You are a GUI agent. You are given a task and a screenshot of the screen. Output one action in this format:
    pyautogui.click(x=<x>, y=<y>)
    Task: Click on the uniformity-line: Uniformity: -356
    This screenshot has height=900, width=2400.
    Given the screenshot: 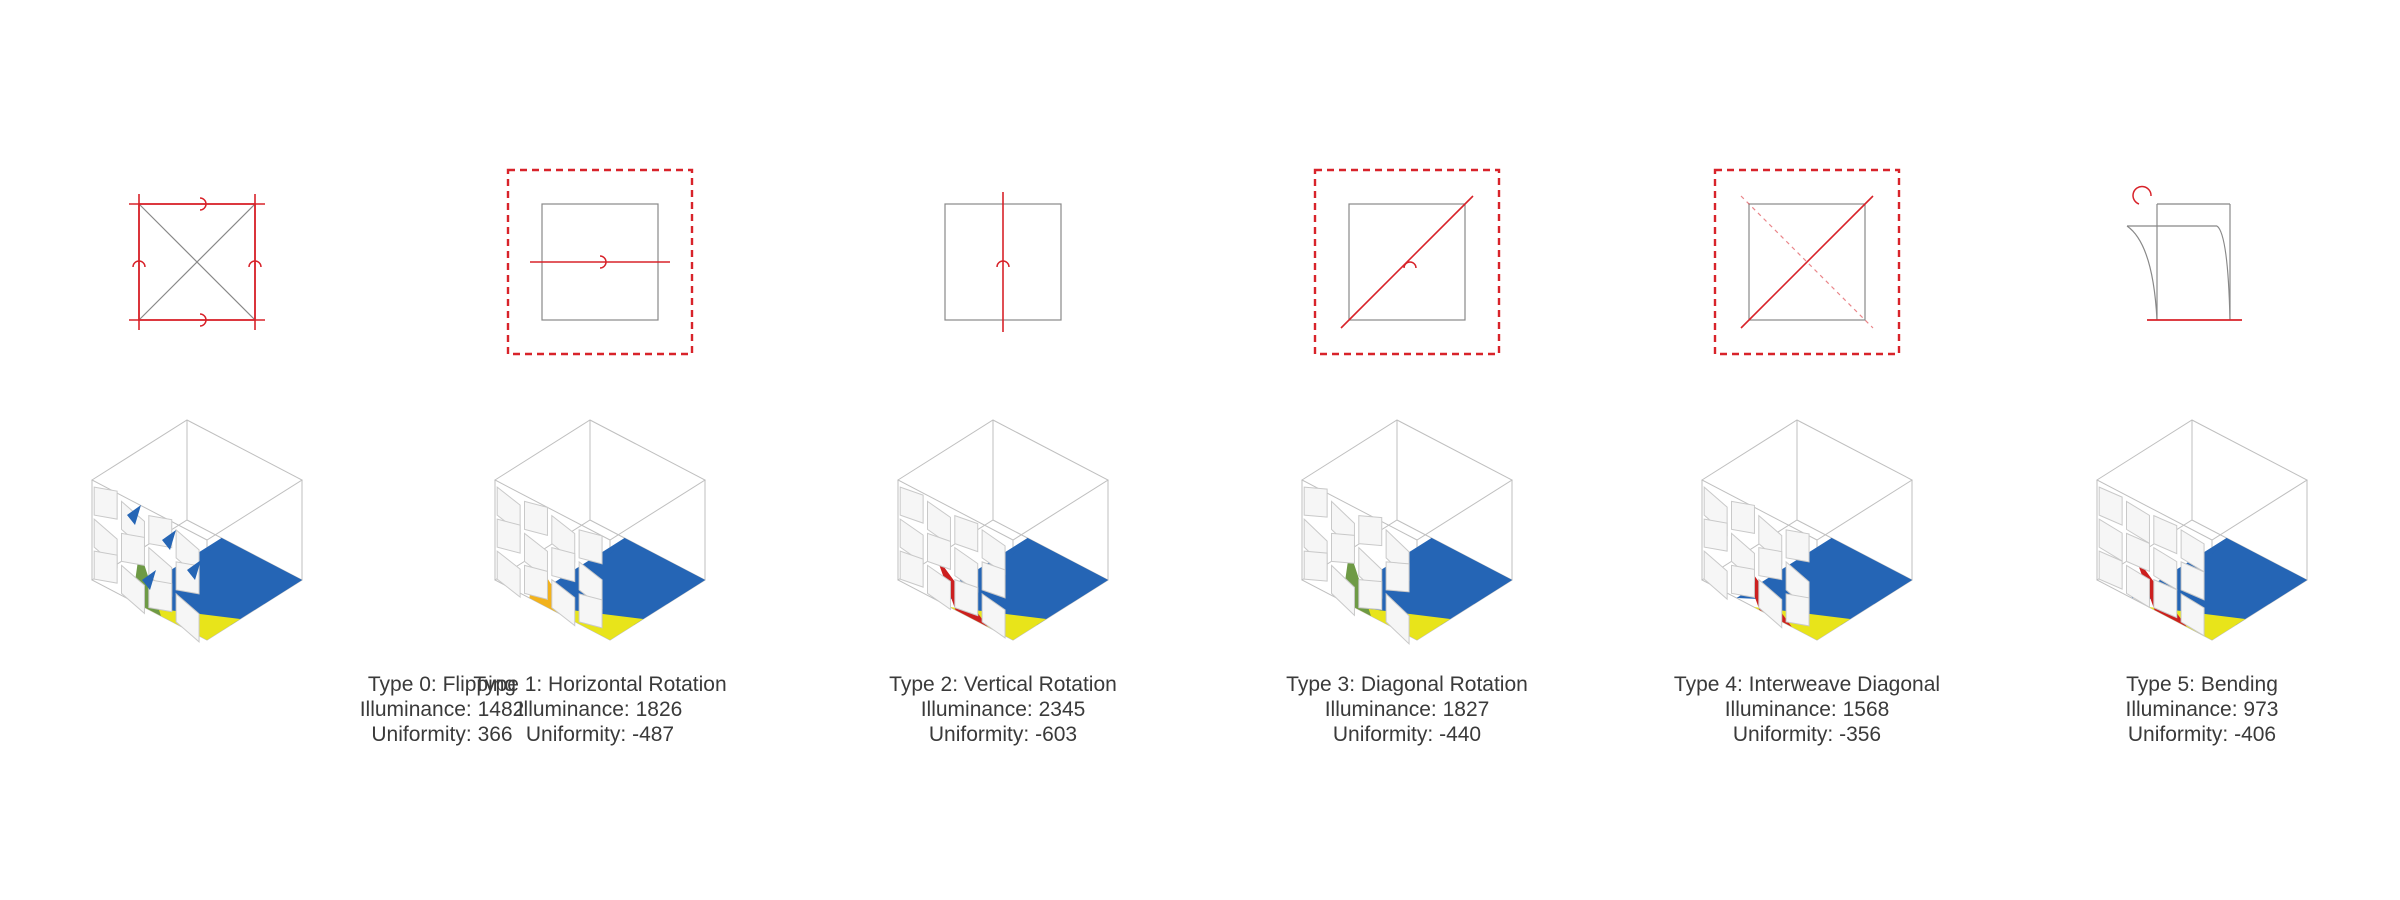 What is the action you would take?
    pyautogui.click(x=1807, y=734)
    